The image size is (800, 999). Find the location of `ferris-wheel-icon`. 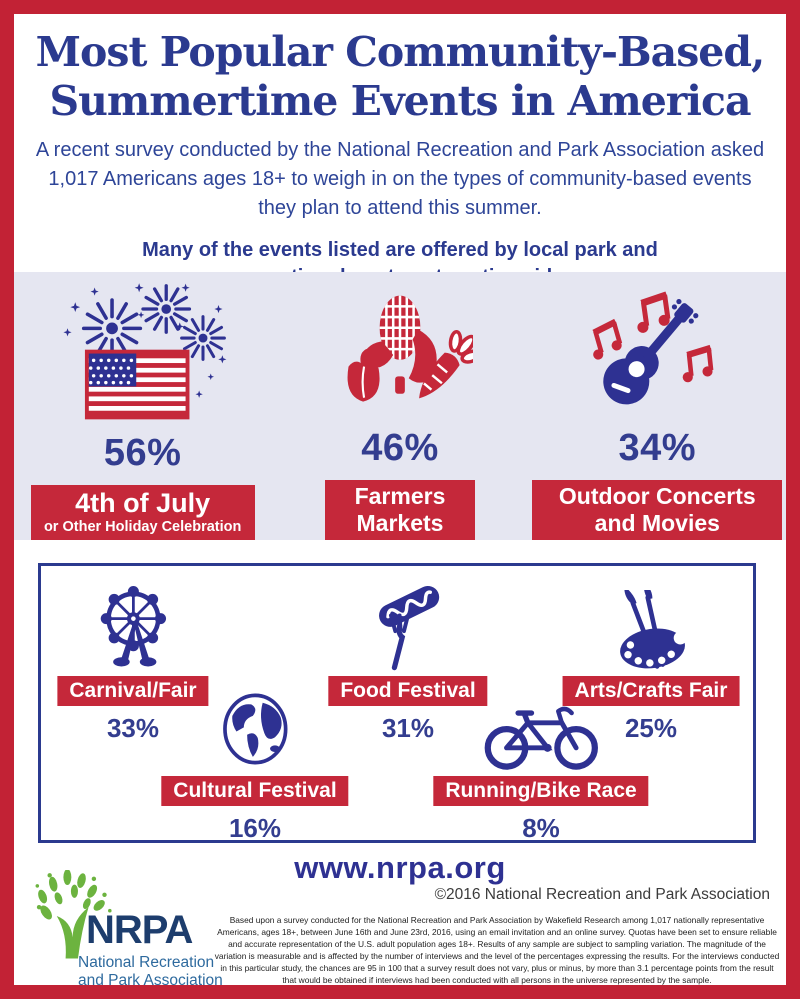

ferris-wheel-icon is located at coordinates (132, 626).